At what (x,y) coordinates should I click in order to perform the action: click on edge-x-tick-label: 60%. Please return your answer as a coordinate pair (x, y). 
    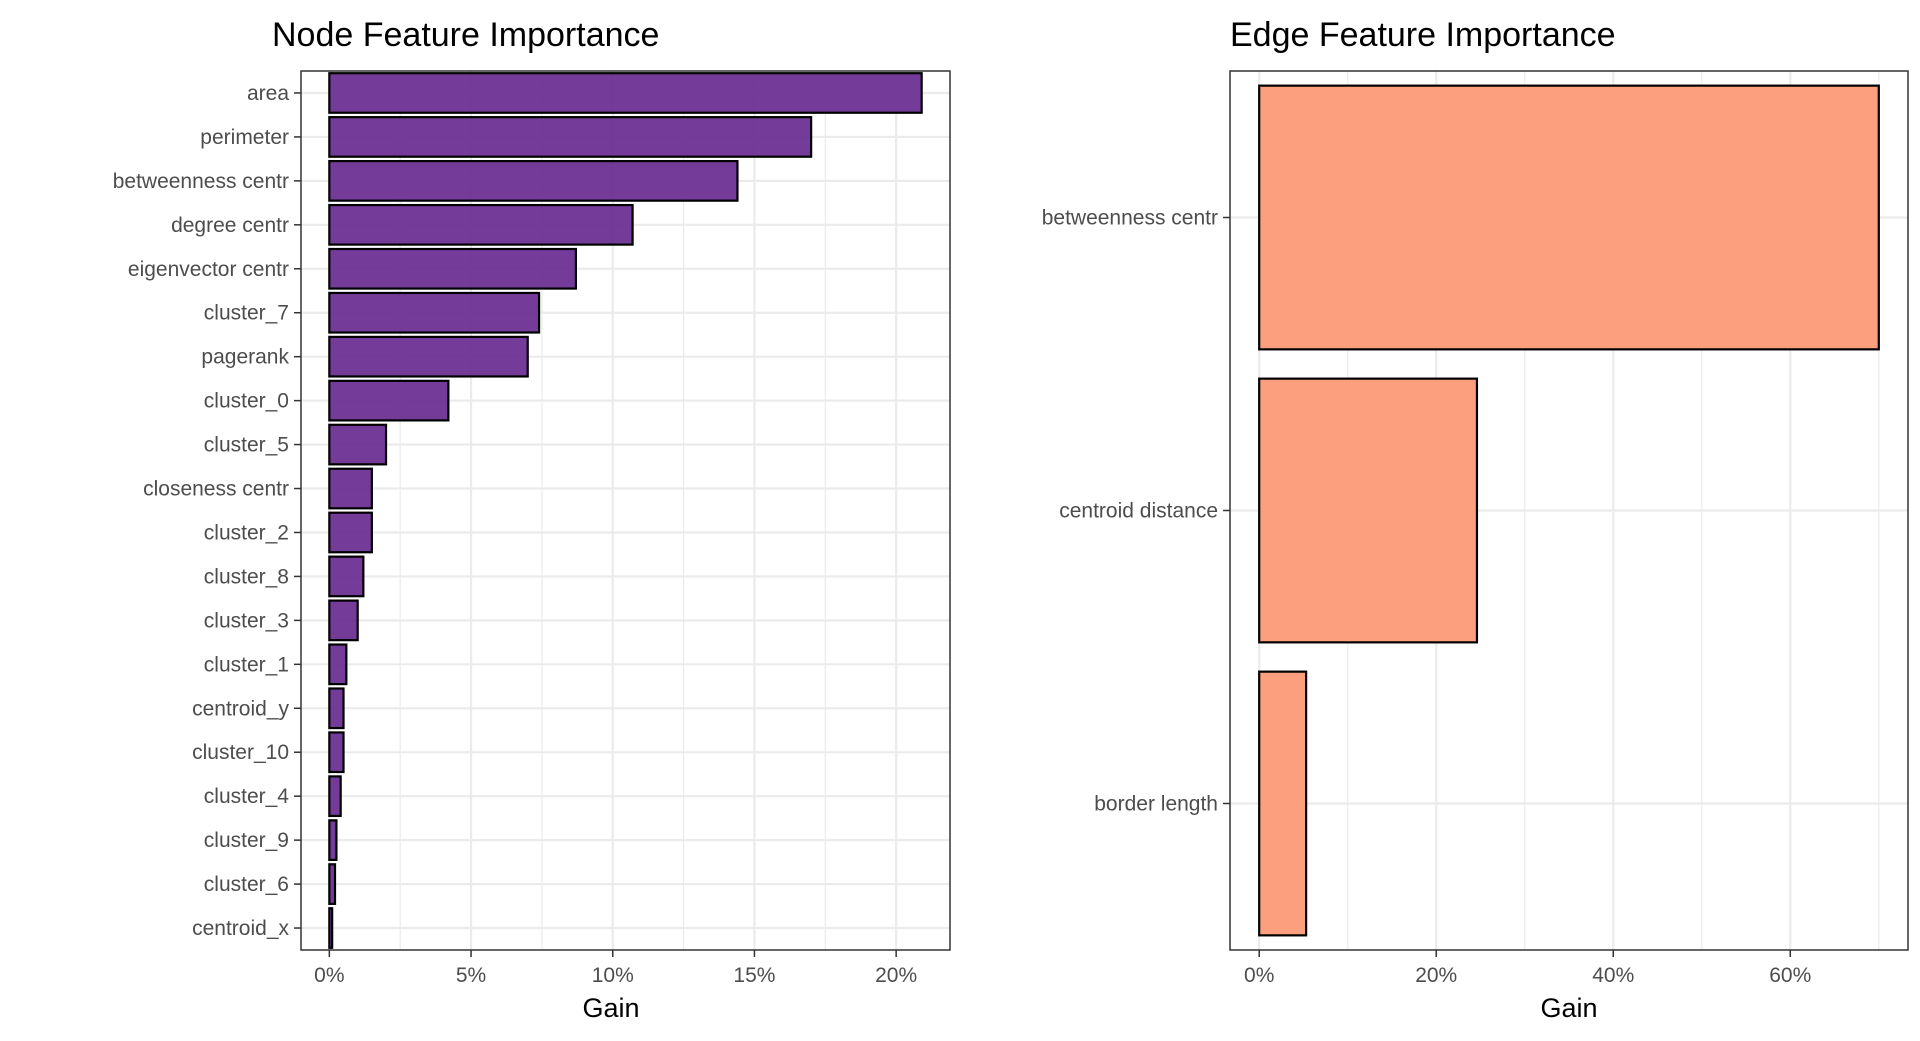
    Looking at the image, I should click on (1790, 975).